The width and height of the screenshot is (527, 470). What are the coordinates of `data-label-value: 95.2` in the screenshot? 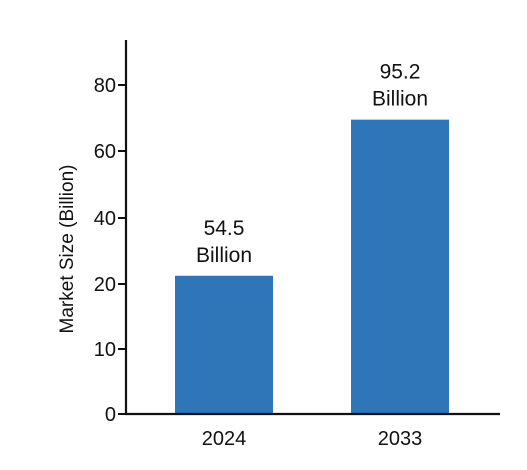 It's located at (400, 72).